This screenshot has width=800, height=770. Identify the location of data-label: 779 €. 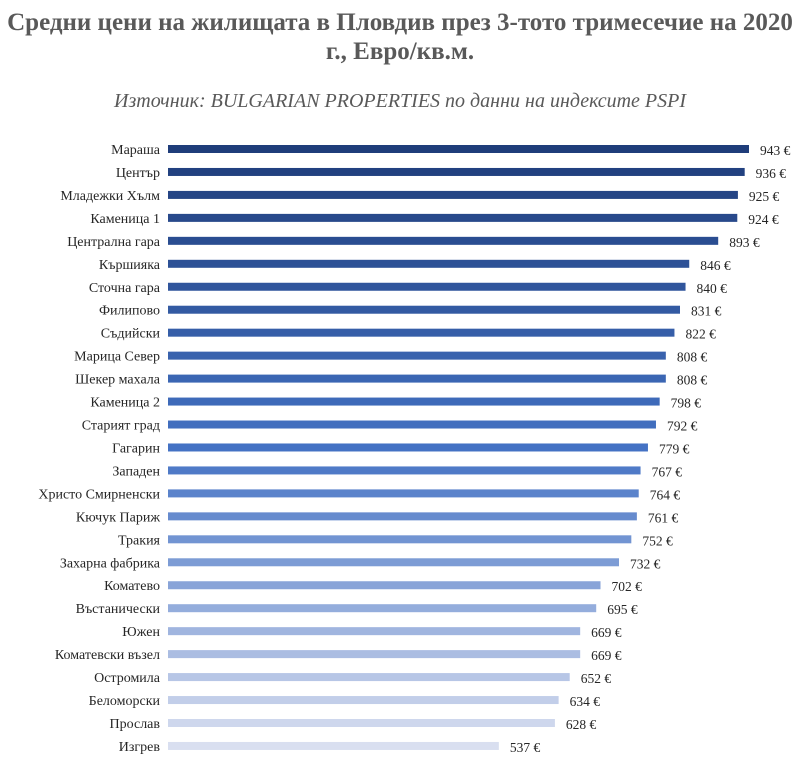
(674, 448).